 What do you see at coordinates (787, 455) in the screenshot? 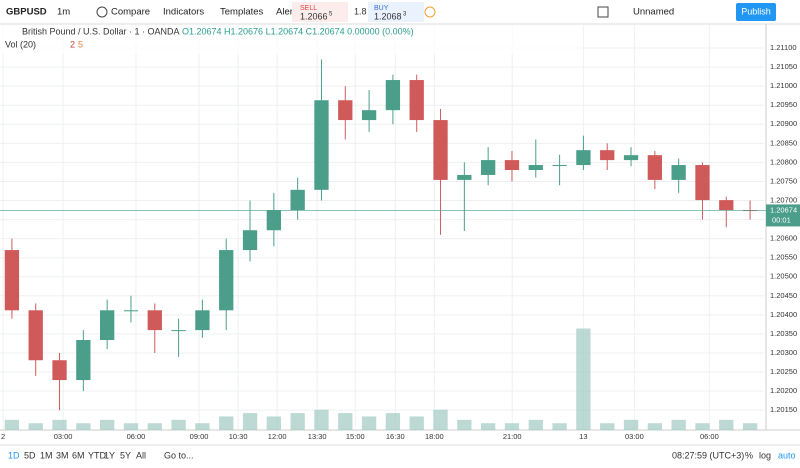
I see `auto-toggle: auto` at bounding box center [787, 455].